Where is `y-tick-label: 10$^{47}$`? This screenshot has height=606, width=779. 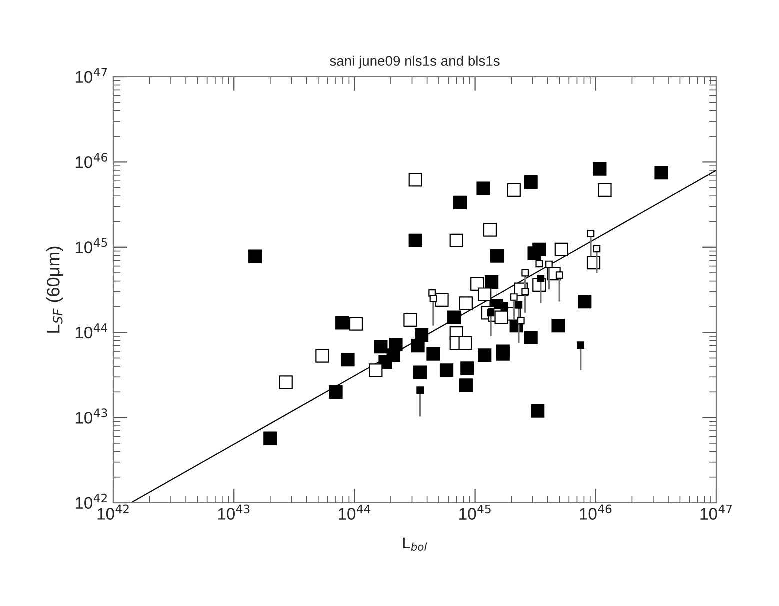
y-tick-label: 10$^{47}$ is located at coordinates (92, 76).